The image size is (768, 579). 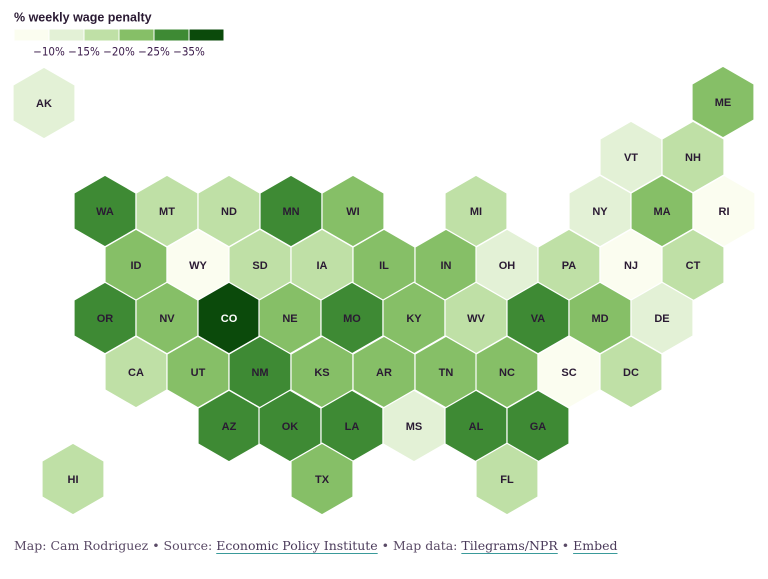 I want to click on state-label: MD, so click(x=599, y=319).